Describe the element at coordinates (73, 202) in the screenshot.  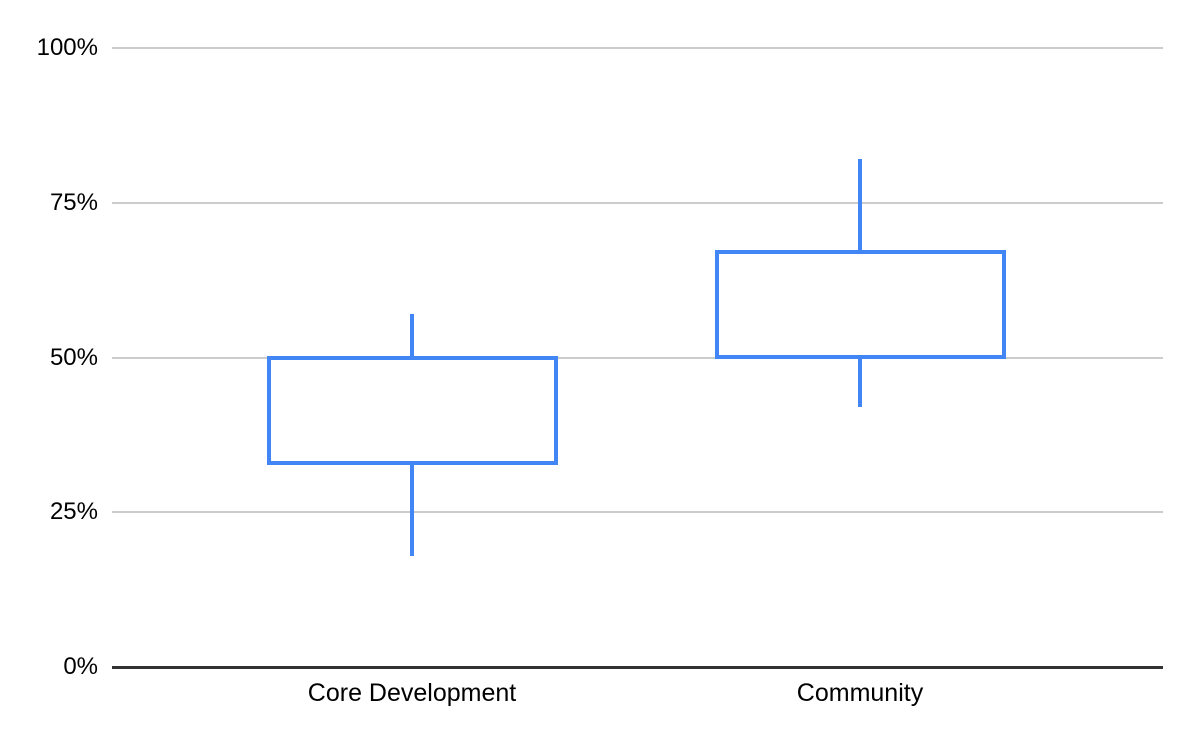
I see `y-axis-tick-label: 75%` at that location.